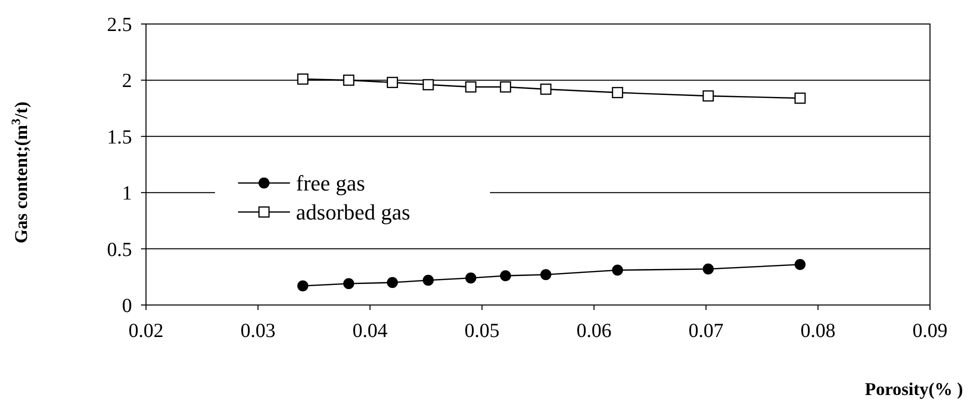 This screenshot has height=407, width=977. Describe the element at coordinates (353, 212) in the screenshot. I see `legend-label: adsorbed gas` at that location.